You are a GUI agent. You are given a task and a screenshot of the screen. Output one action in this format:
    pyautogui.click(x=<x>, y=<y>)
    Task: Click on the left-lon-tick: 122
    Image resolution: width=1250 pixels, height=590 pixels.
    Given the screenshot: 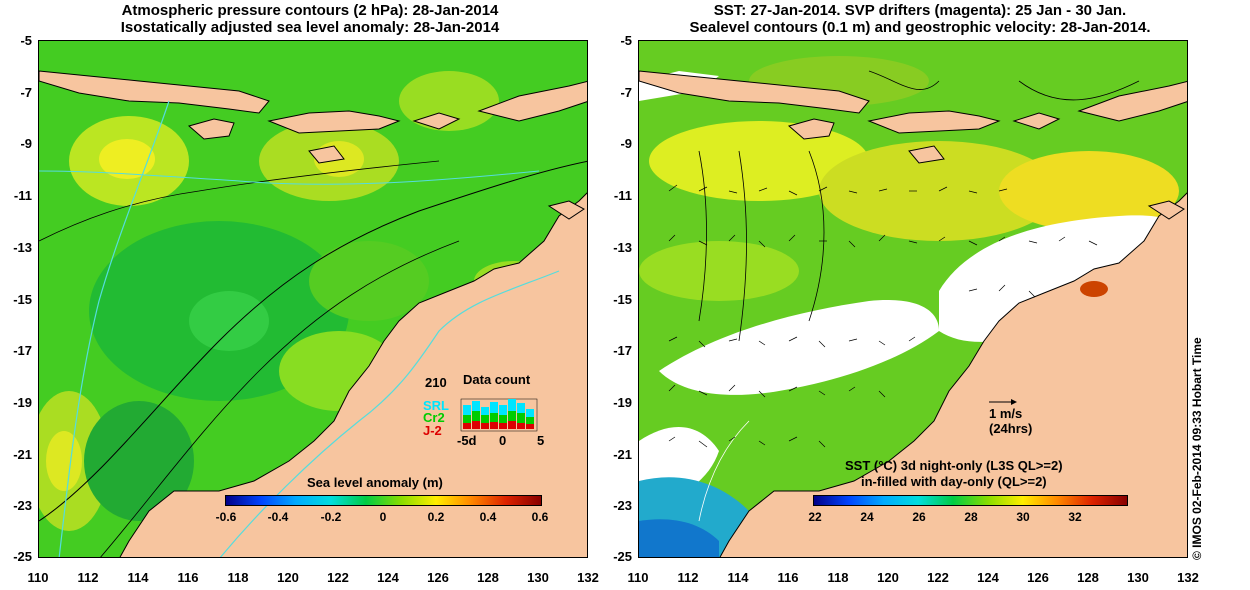 What is the action you would take?
    pyautogui.click(x=338, y=577)
    